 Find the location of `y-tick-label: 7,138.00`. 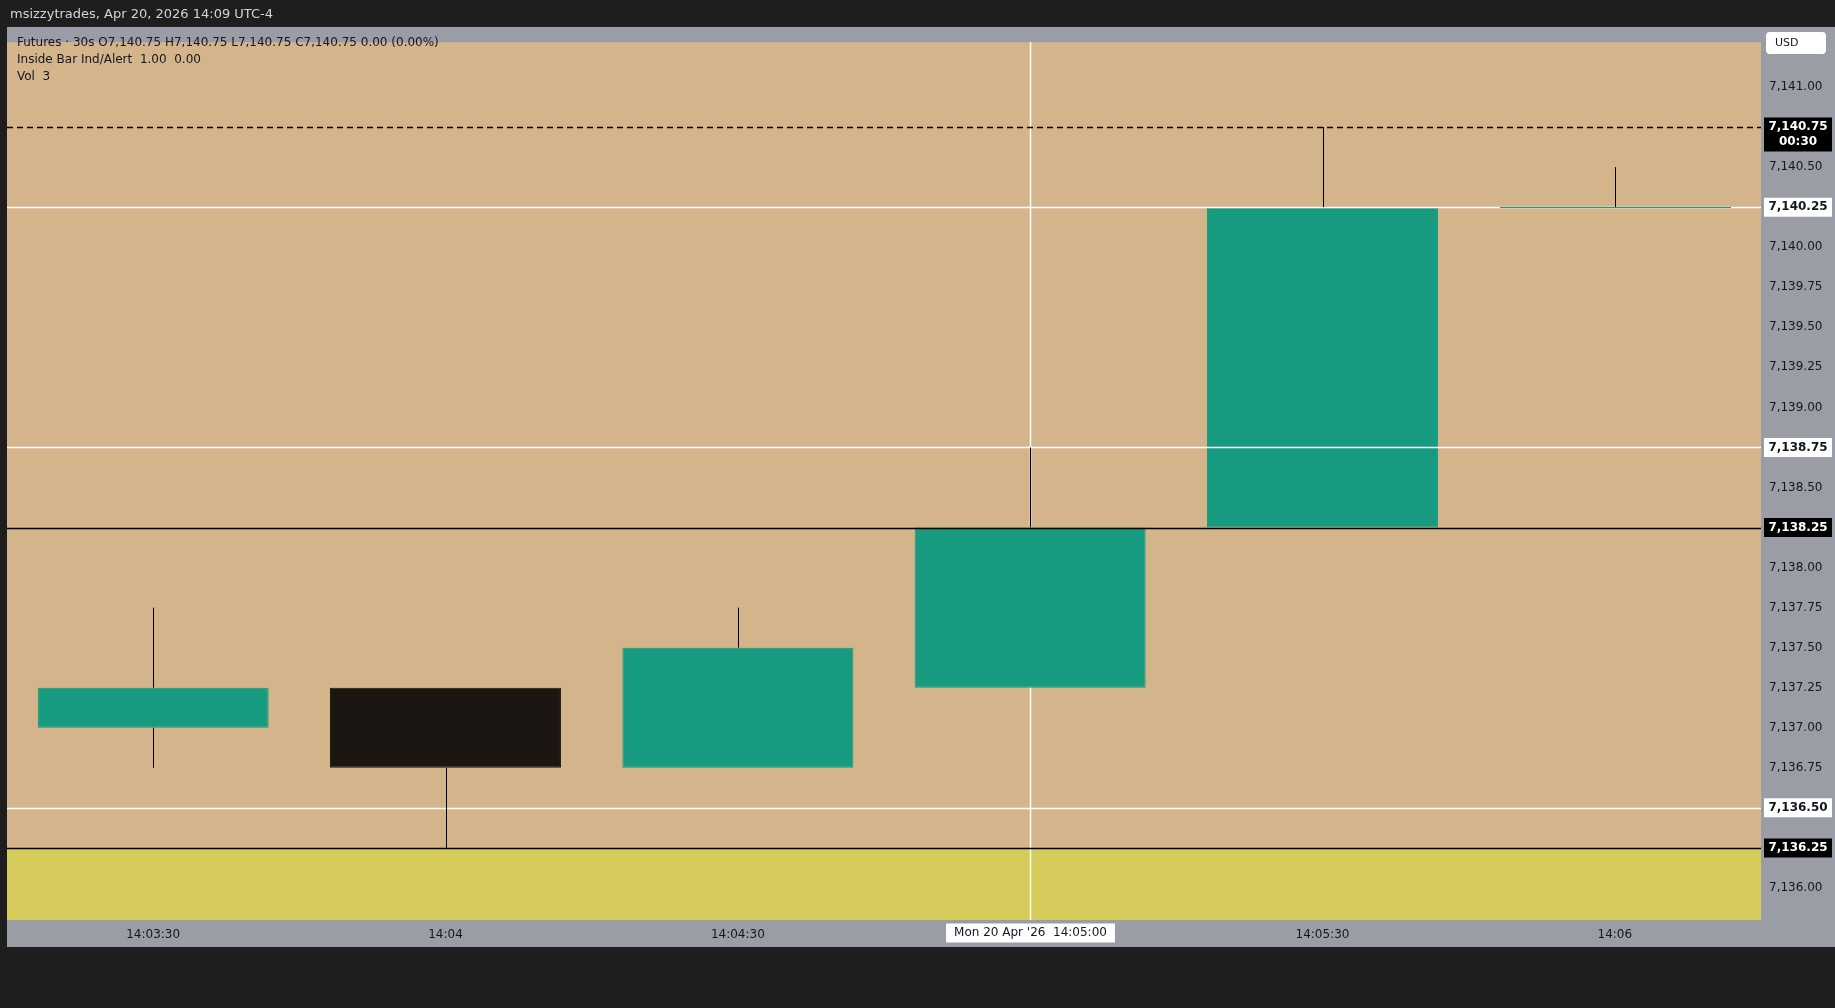

y-tick-label: 7,138.00 is located at coordinates (1796, 566).